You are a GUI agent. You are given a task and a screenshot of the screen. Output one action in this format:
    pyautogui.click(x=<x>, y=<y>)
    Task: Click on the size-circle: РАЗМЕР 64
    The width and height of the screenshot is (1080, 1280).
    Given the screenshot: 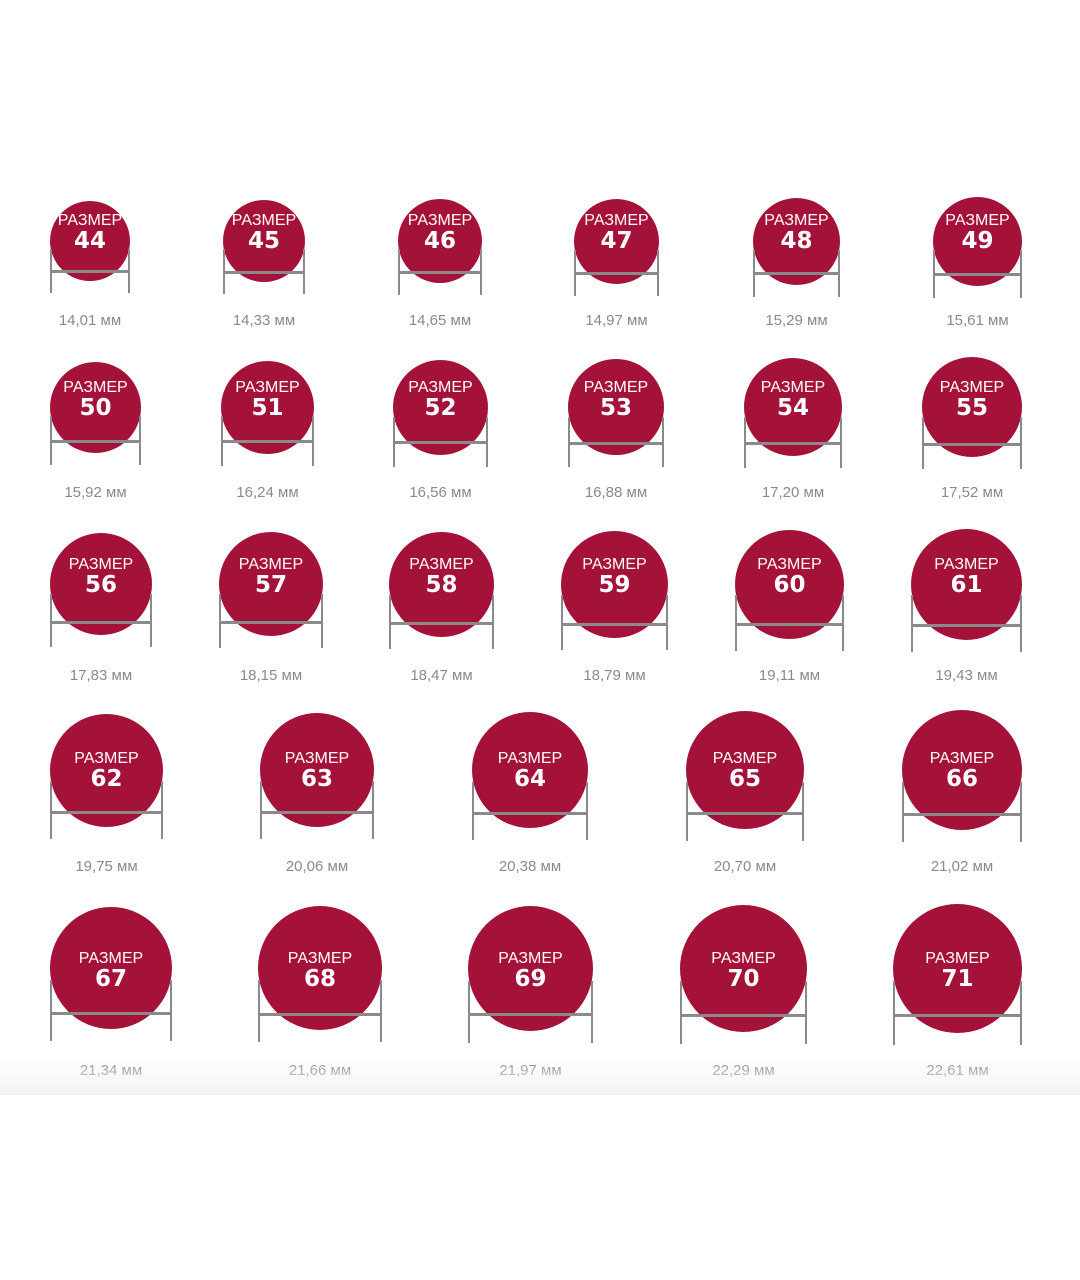 What is the action you would take?
    pyautogui.click(x=530, y=770)
    